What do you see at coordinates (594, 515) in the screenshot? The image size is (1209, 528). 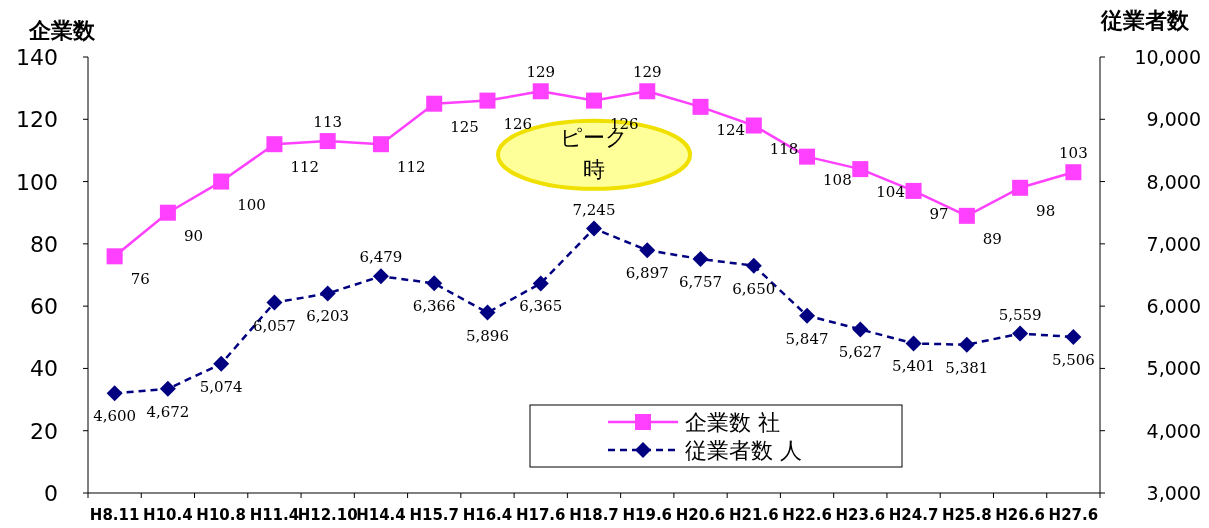 I see `x-tick-label: H18.7` at bounding box center [594, 515].